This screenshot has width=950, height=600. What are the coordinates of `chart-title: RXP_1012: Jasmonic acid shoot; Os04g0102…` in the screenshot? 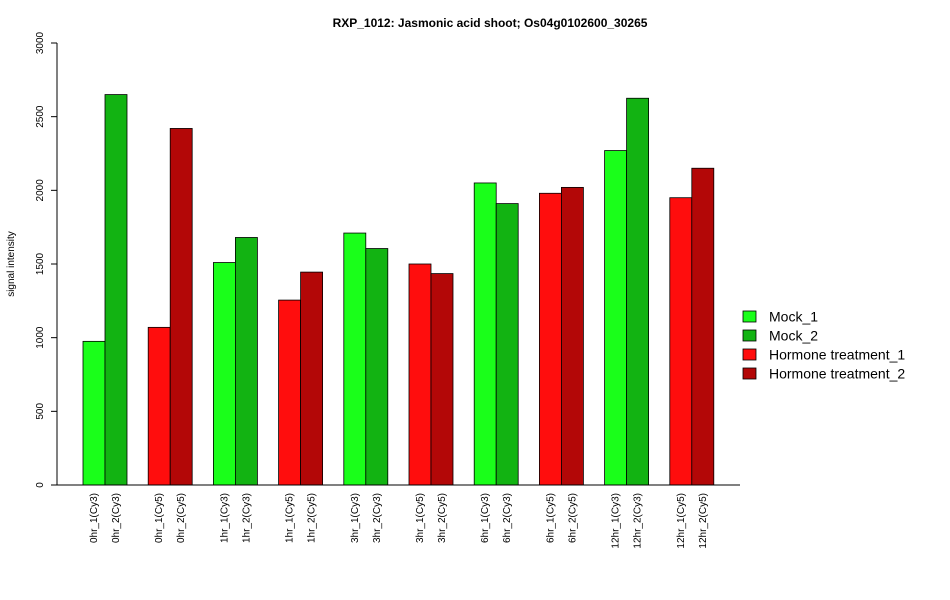 It's located at (490, 23).